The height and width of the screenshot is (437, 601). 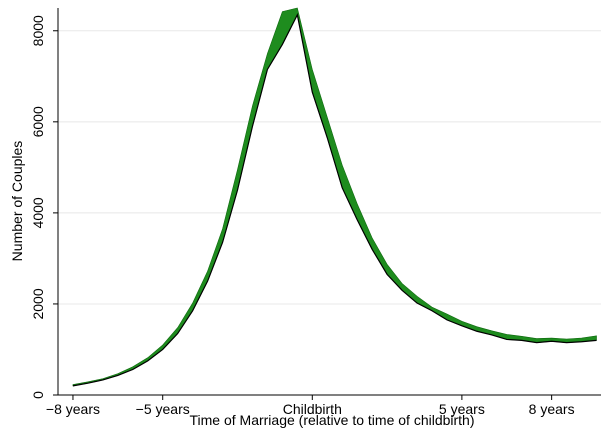 I want to click on y-tick-label: 2000, so click(x=38, y=303).